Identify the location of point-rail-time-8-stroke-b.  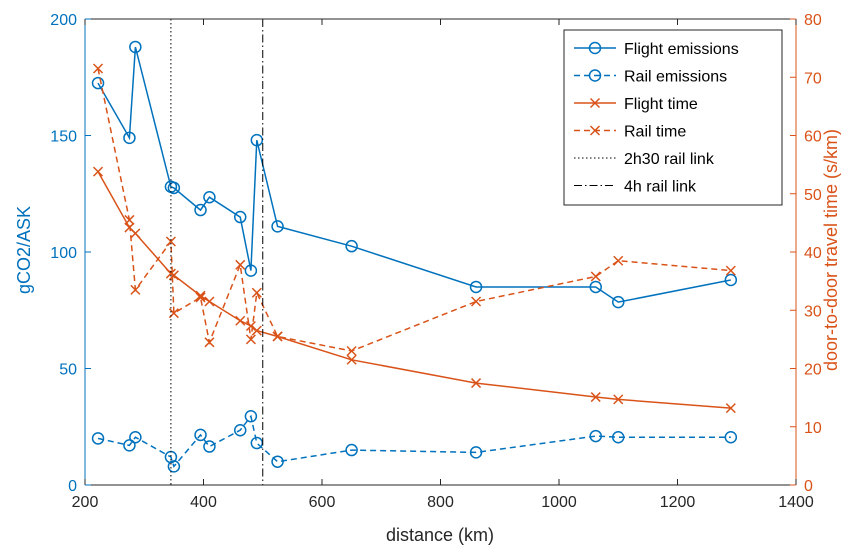
(250, 339).